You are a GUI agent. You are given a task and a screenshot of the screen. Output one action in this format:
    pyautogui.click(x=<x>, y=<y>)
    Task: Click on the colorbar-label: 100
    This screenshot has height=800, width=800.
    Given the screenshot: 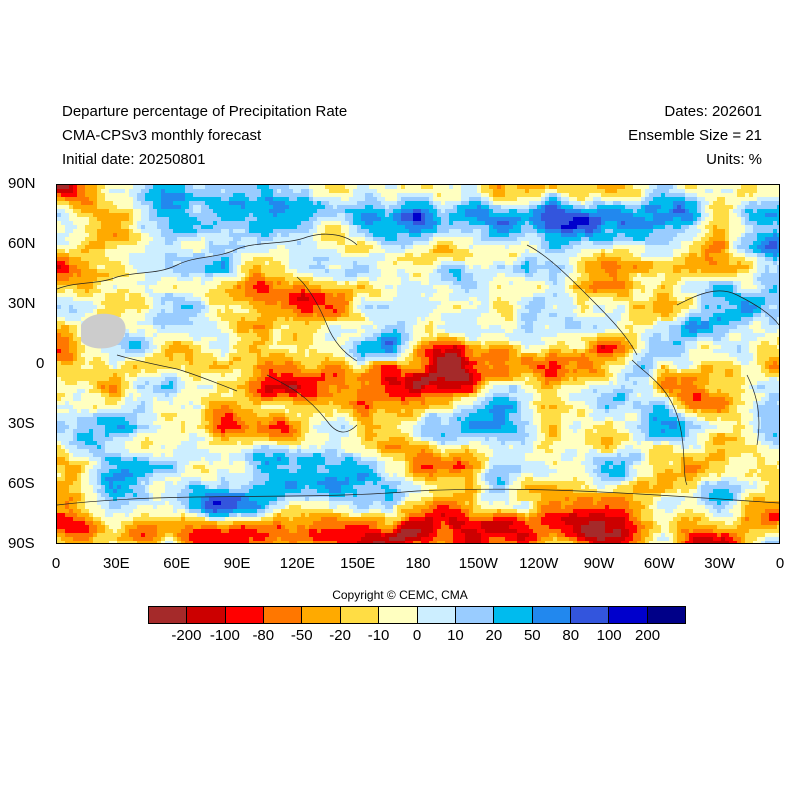 What is the action you would take?
    pyautogui.click(x=609, y=635)
    